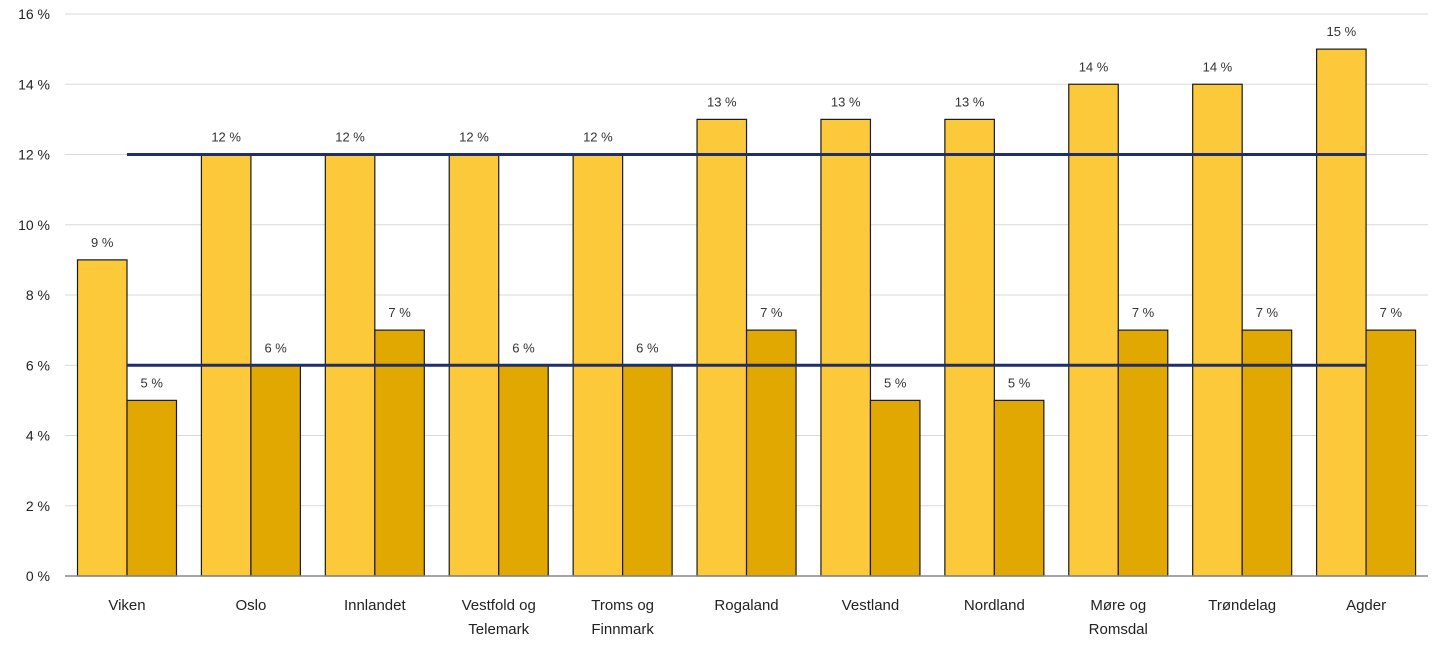 Image resolution: width=1435 pixels, height=649 pixels. What do you see at coordinates (38, 295) in the screenshot?
I see `y-tick-label: 8 %` at bounding box center [38, 295].